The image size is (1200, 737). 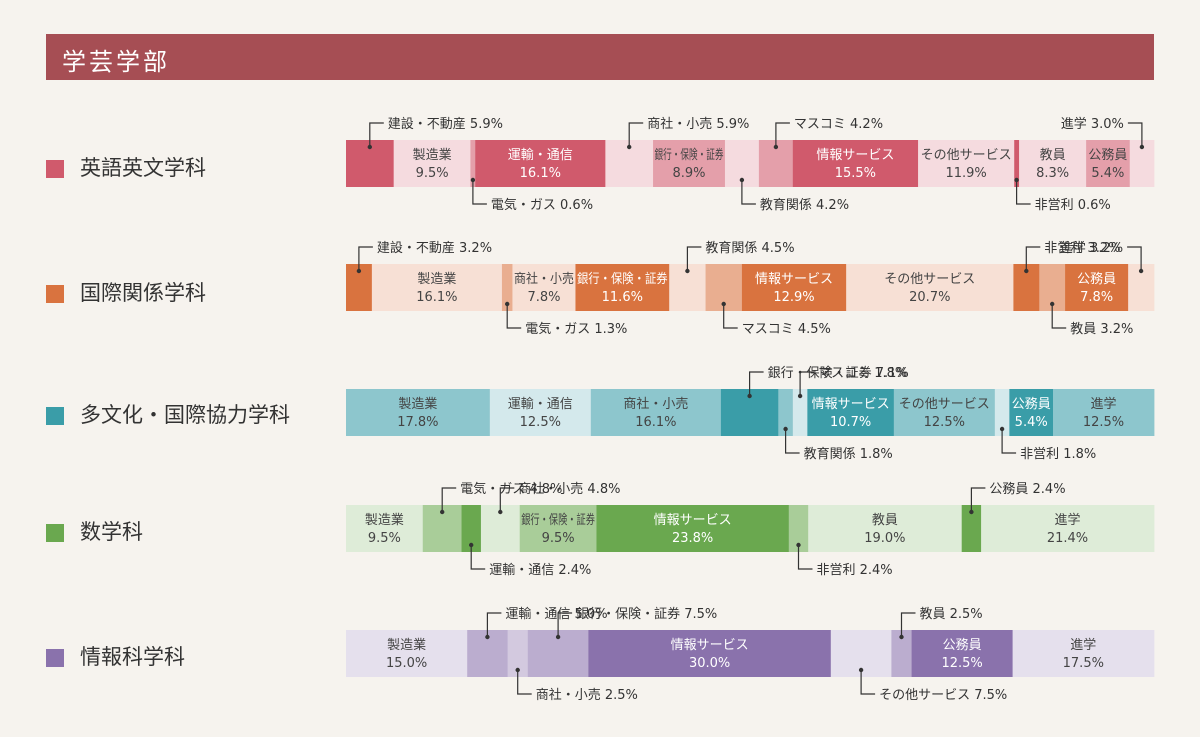 I want to click on dept-name: 多文化・国際協力学科, so click(x=185, y=415).